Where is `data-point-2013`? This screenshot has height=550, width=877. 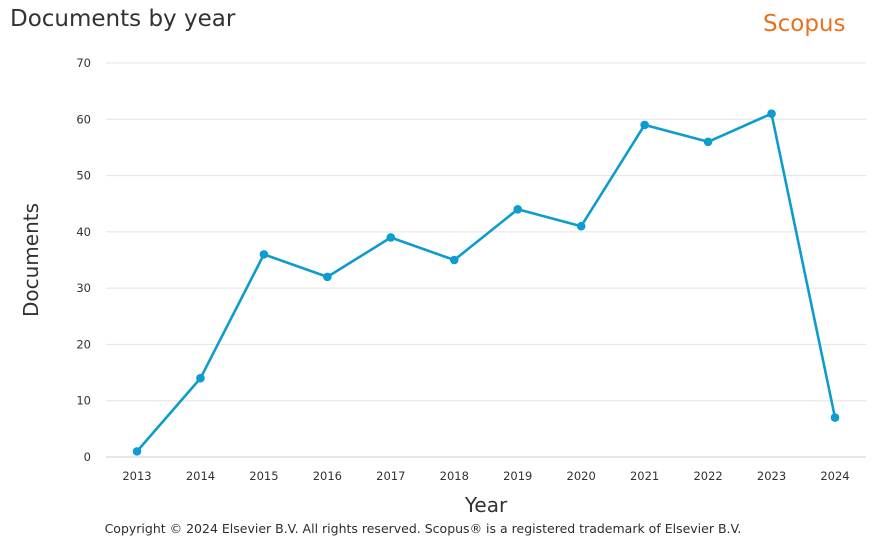
data-point-2013 is located at coordinates (137, 451).